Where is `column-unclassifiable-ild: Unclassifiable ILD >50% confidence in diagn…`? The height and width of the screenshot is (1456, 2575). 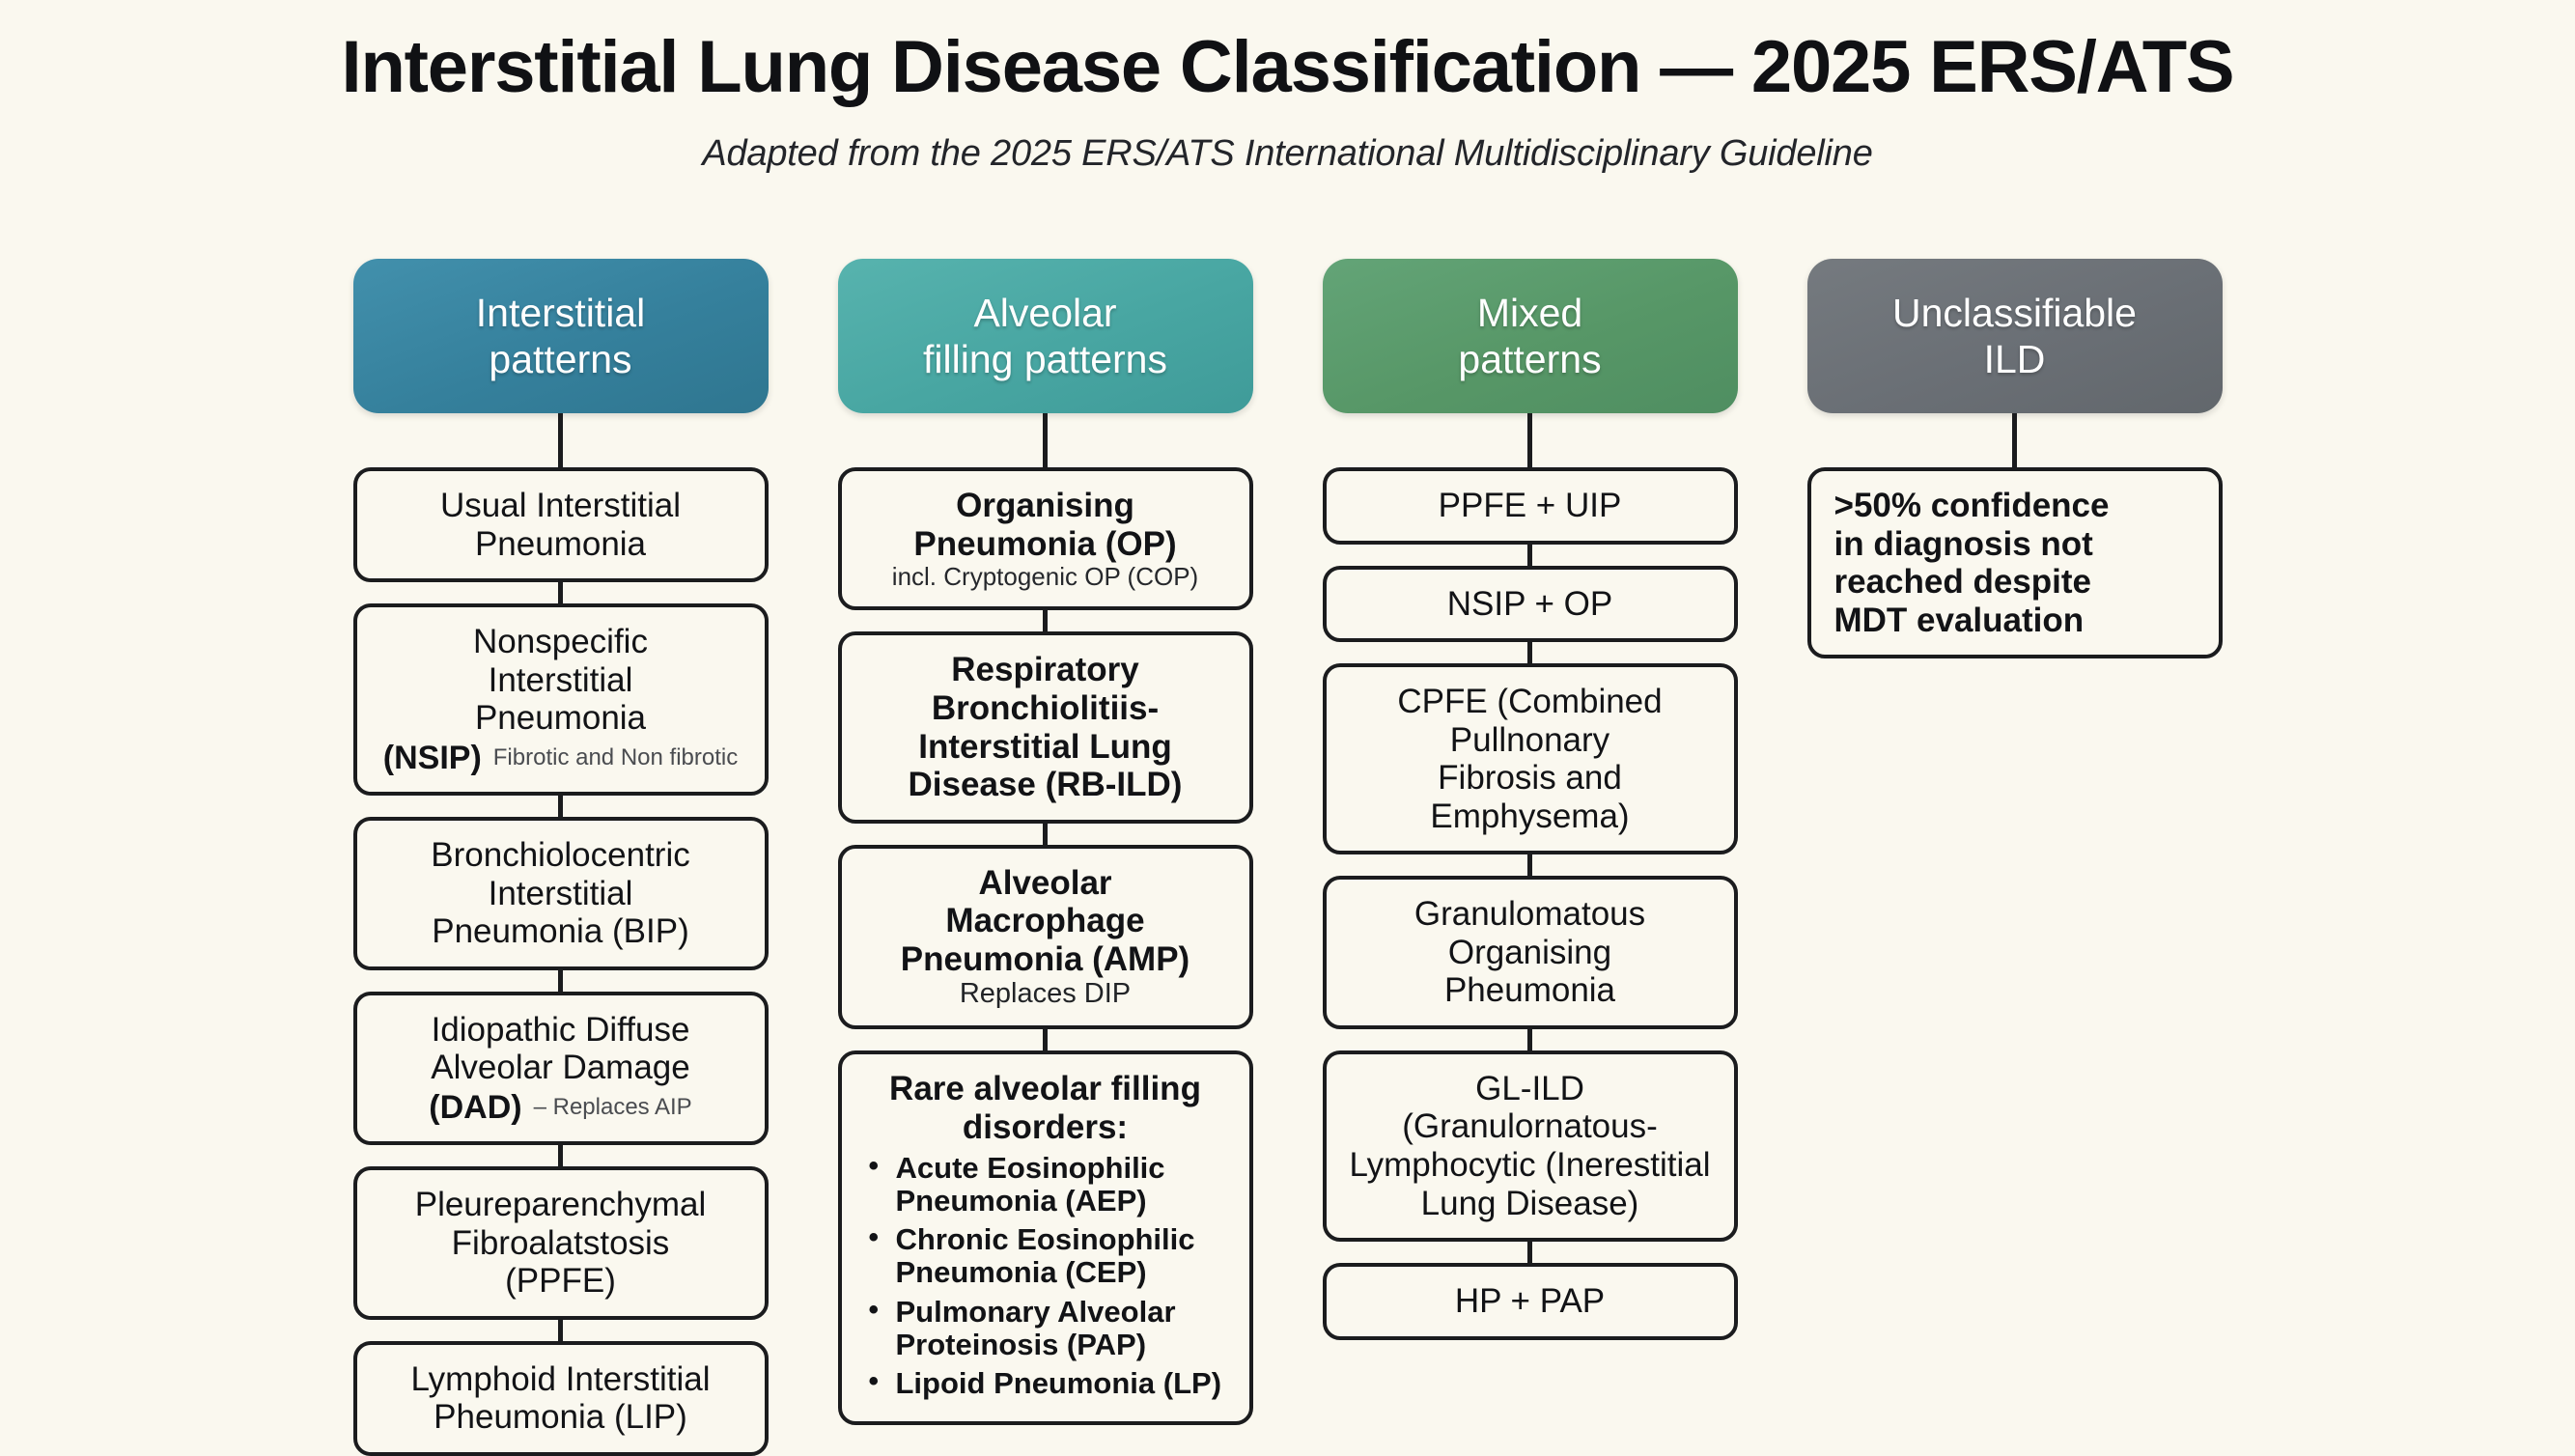
column-unclassifiable-ild: Unclassifiable ILD >50% confidence in diagn… is located at coordinates (2014, 459).